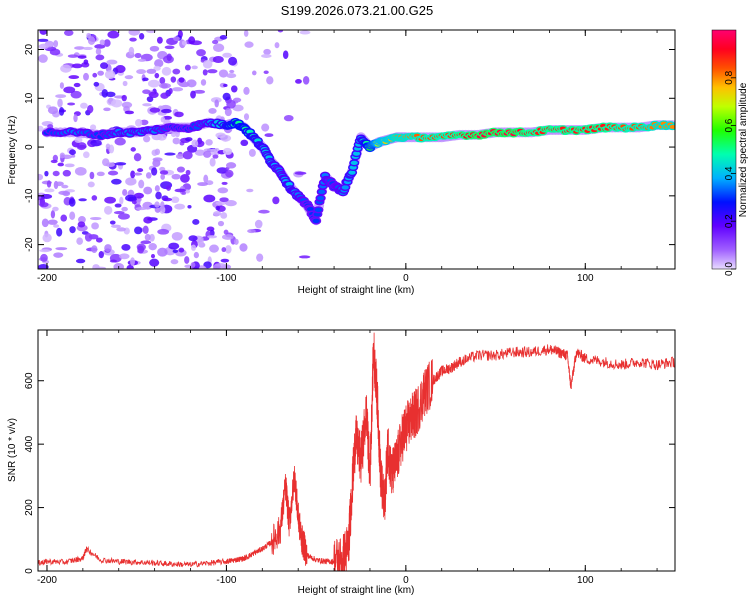 The width and height of the screenshot is (750, 600). Describe the element at coordinates (585, 278) in the screenshot. I see `spectrogram-x-tick-label: 100` at that location.